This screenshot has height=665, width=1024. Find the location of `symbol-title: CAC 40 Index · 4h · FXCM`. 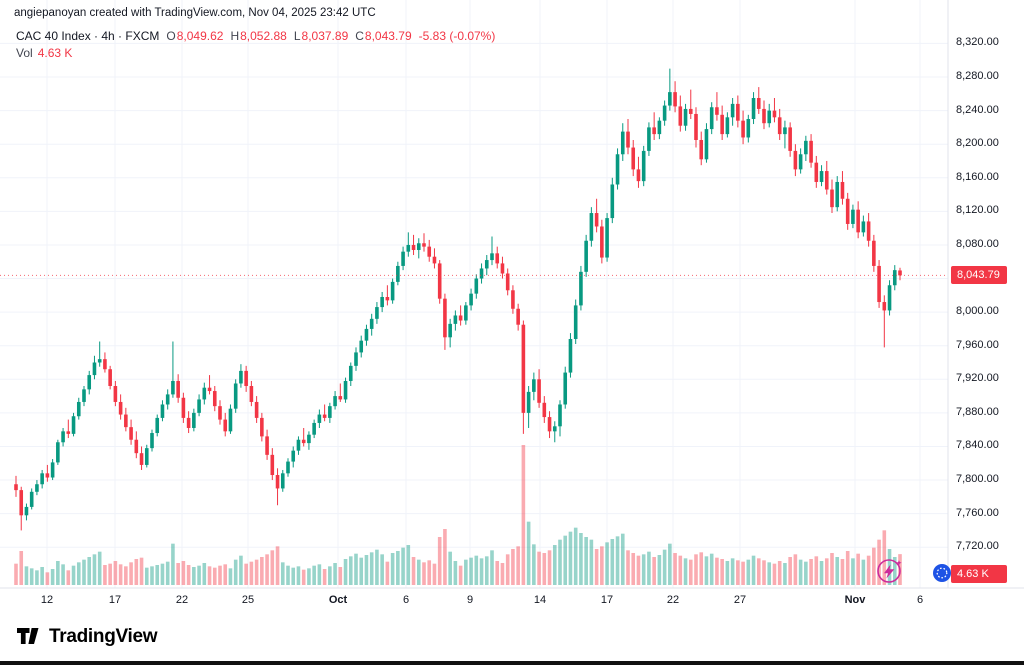

symbol-title: CAC 40 Index · 4h · FXCM is located at coordinates (88, 36).